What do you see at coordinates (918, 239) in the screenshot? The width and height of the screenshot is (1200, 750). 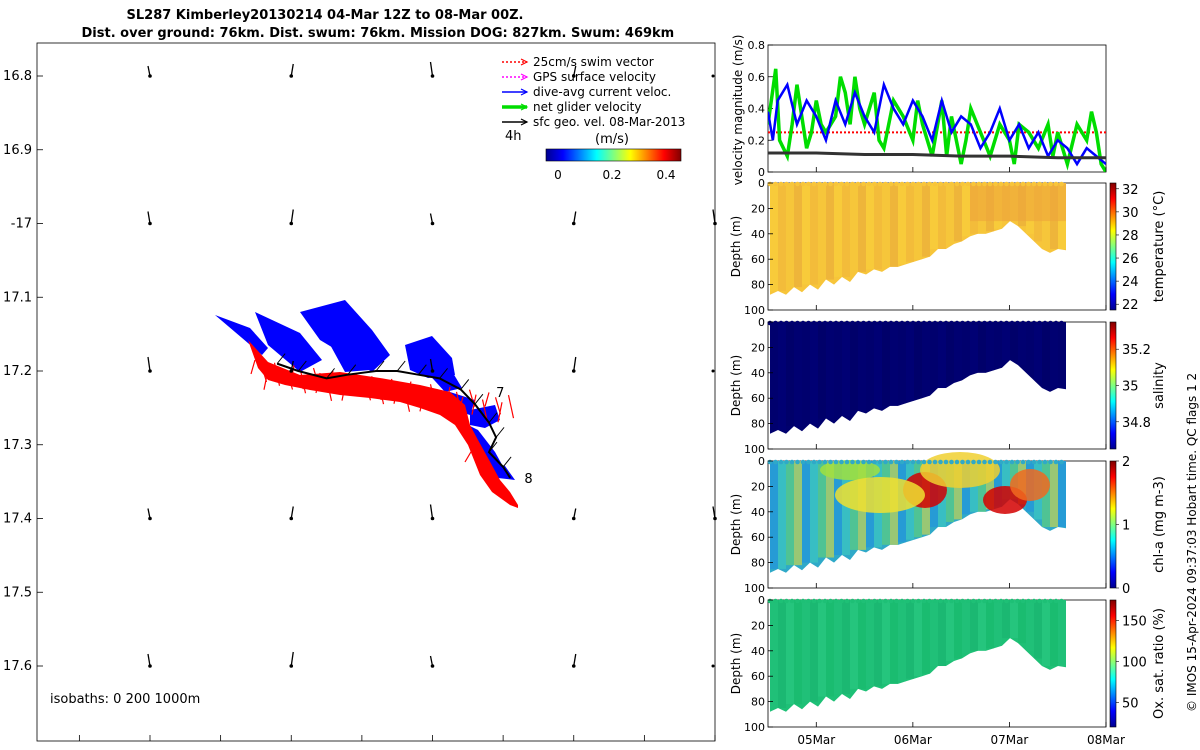 I see `section-fill` at bounding box center [918, 239].